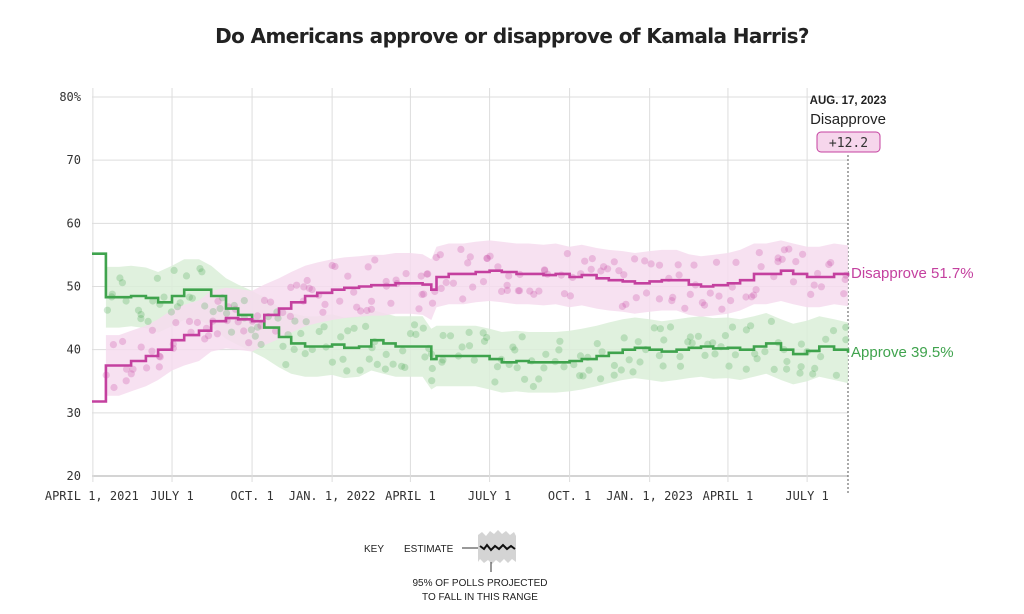 The width and height of the screenshot is (1024, 614). What do you see at coordinates (171, 496) in the screenshot?
I see `x-tick-label: JULY 1` at bounding box center [171, 496].